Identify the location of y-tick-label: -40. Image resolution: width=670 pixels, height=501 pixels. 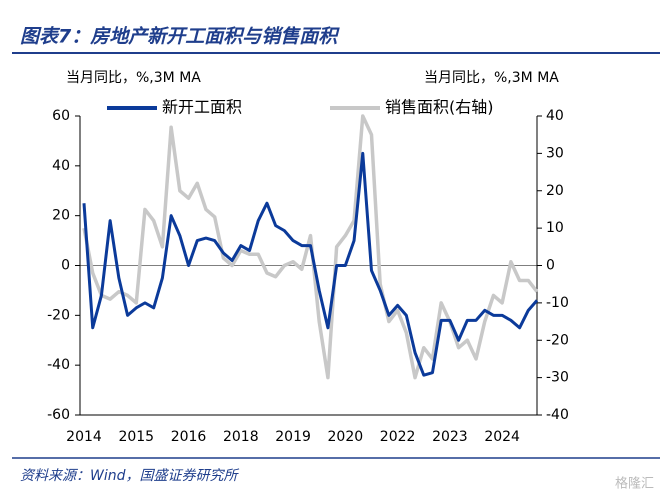
(58, 365).